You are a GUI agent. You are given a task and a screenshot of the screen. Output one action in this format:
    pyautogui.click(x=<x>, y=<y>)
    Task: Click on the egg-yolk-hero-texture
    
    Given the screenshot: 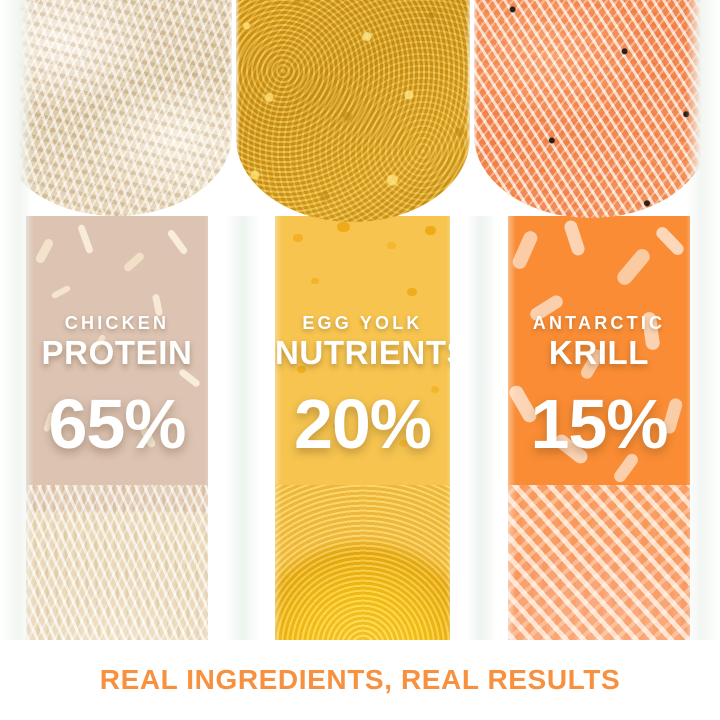 What is the action you would take?
    pyautogui.click(x=353, y=111)
    